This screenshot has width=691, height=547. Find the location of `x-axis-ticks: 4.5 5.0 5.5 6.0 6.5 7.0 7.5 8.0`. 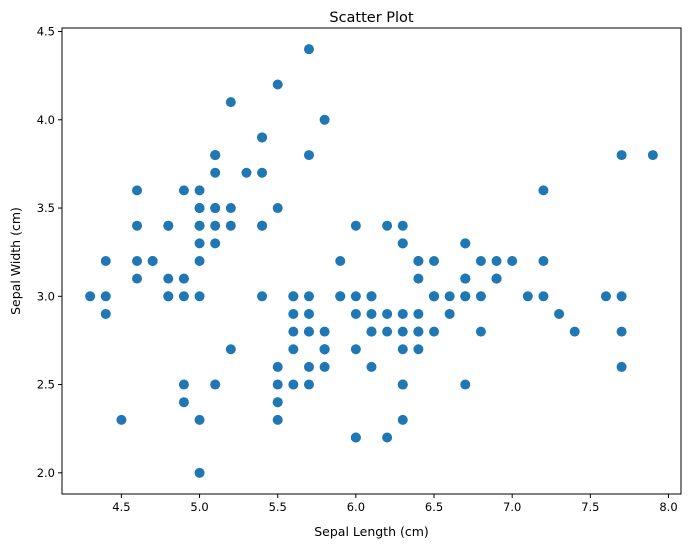

x-axis-ticks: 4.5 5.0 5.5 6.0 6.5 7.0 7.5 8.0 is located at coordinates (395, 504).